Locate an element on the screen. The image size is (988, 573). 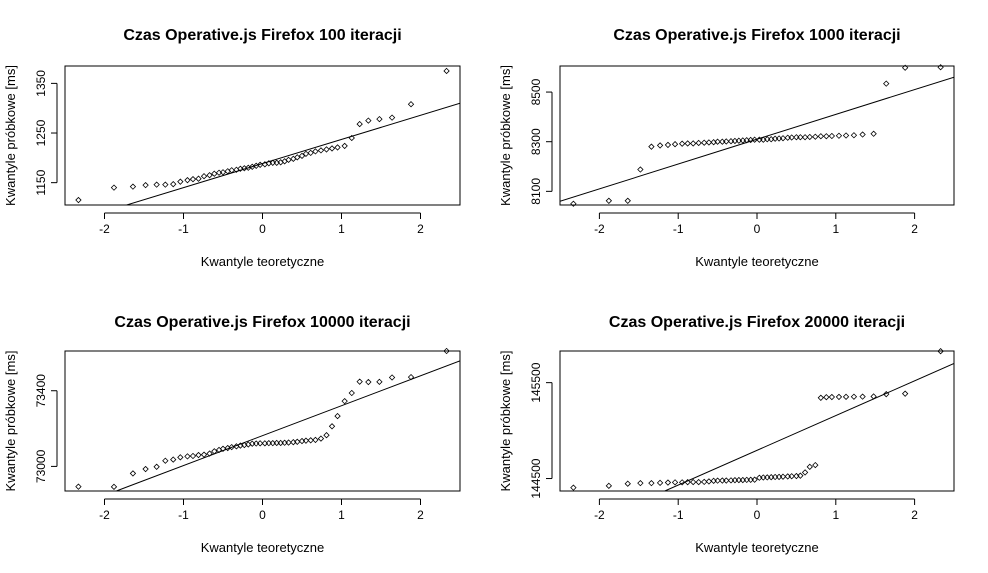
y-axis-label: Kwantyle próbkowe [ms] is located at coordinates (505, 421).